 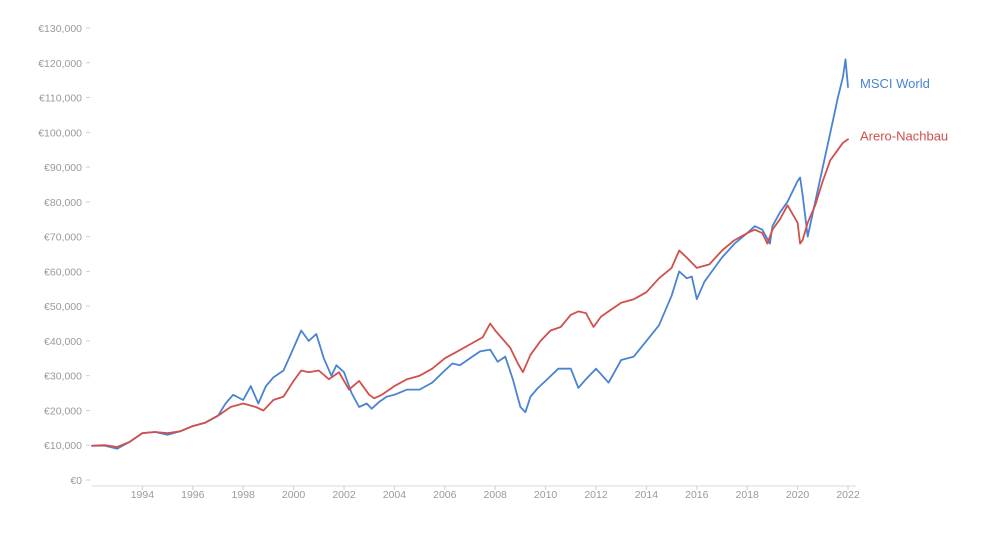 I want to click on x-tick-label: 2018, so click(x=748, y=495).